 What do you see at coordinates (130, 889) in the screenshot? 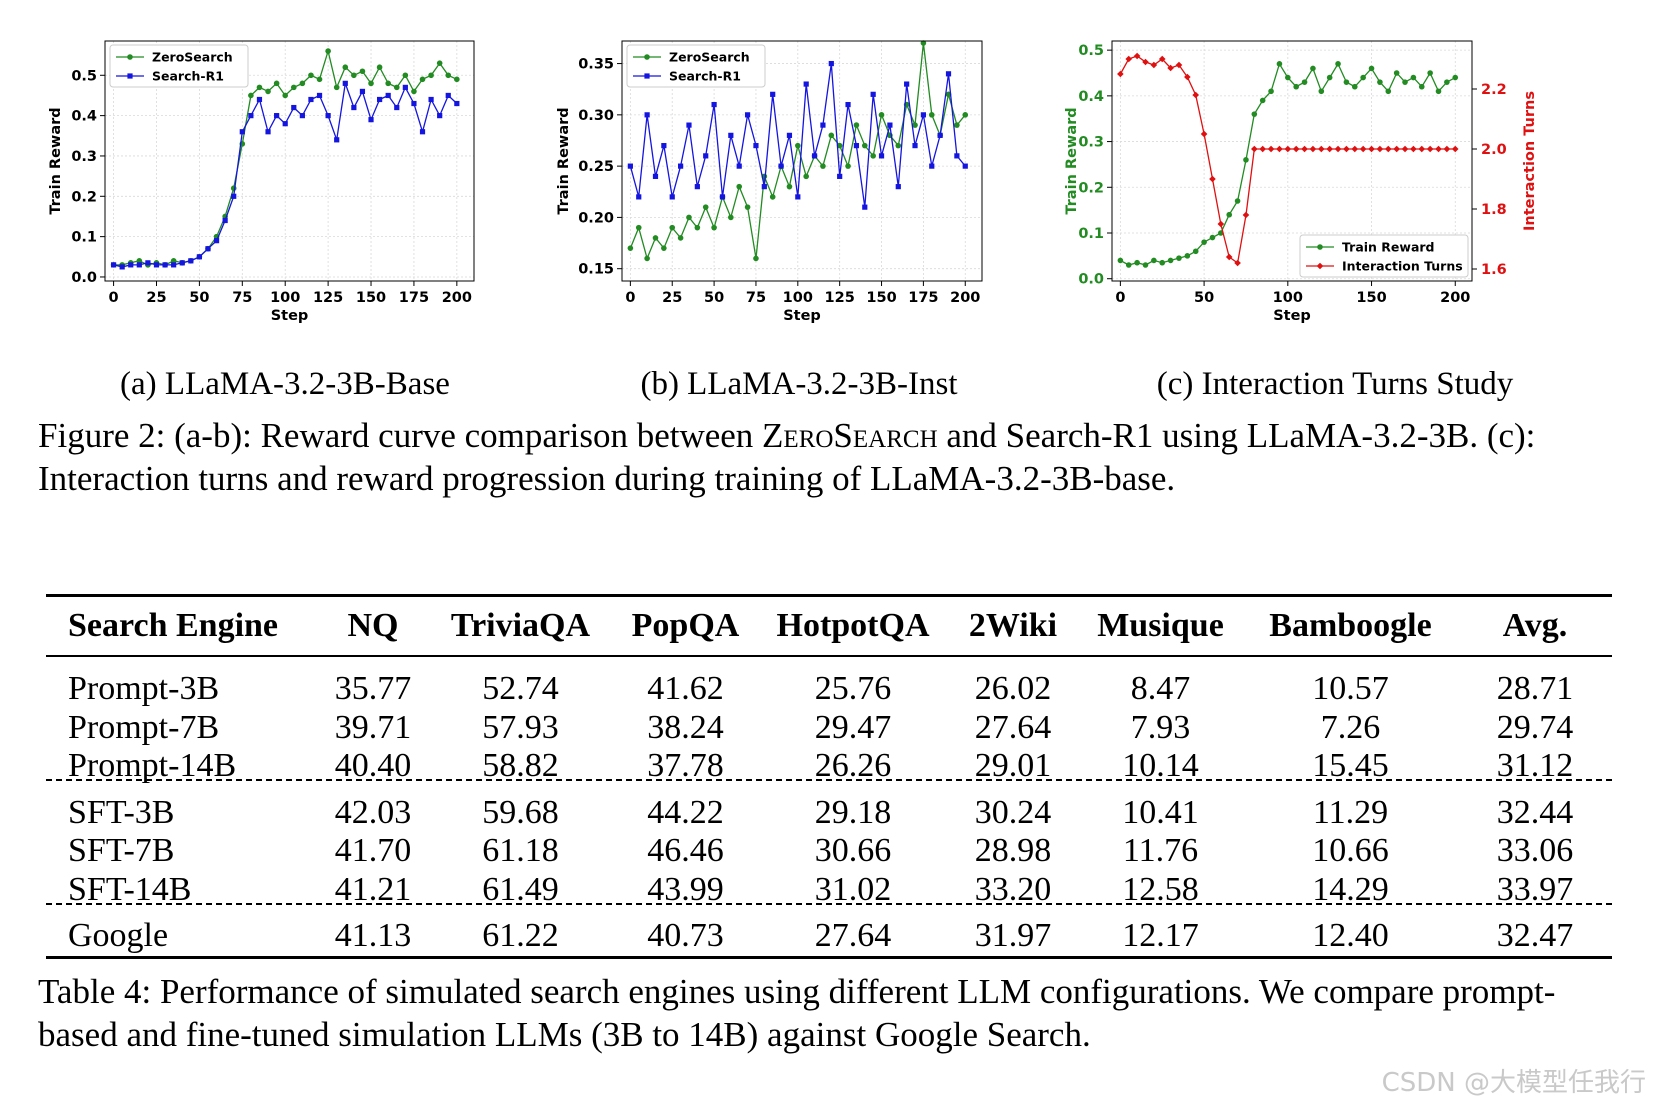
I see `cell: SFT-14B` at bounding box center [130, 889].